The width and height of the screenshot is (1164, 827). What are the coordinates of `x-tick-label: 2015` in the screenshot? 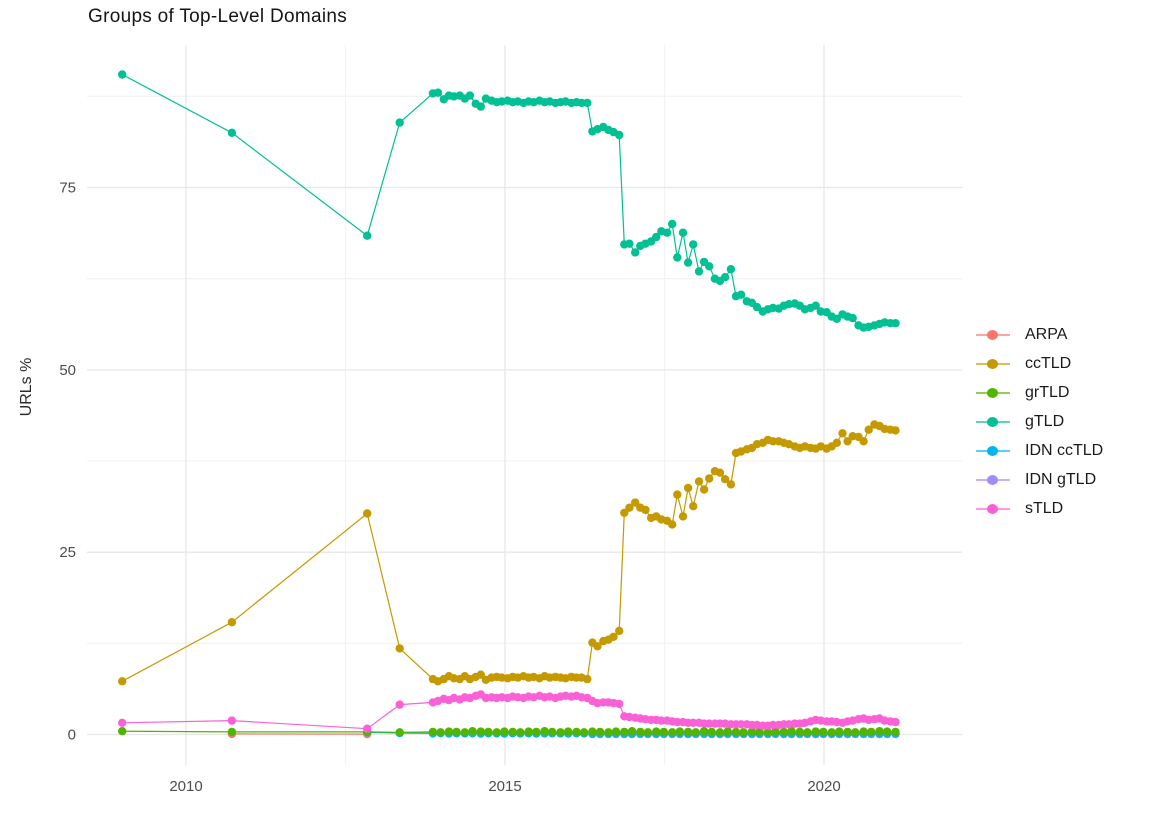 It's located at (504, 786).